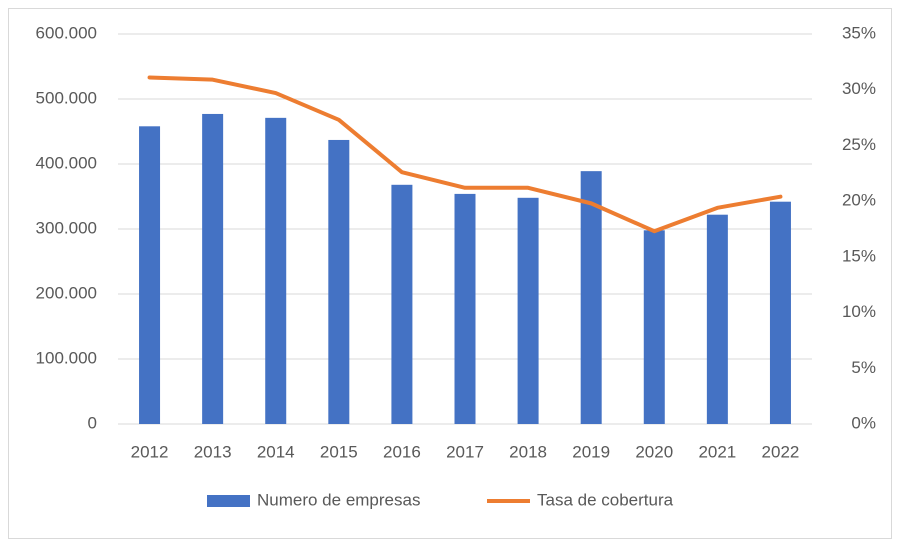  I want to click on legend-label: Numero de empresas, so click(338, 499).